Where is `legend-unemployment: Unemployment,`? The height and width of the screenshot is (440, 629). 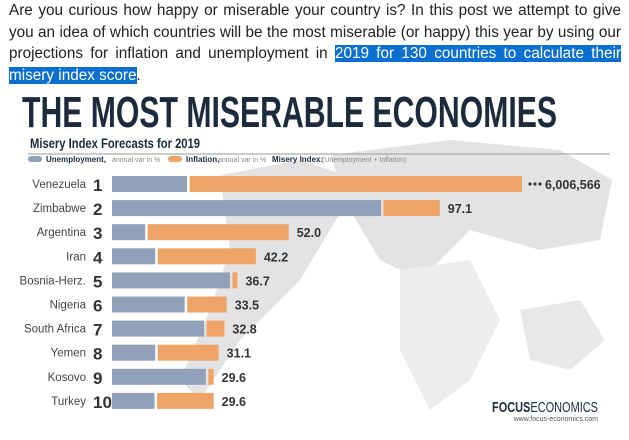 legend-unemployment: Unemployment, is located at coordinates (76, 159).